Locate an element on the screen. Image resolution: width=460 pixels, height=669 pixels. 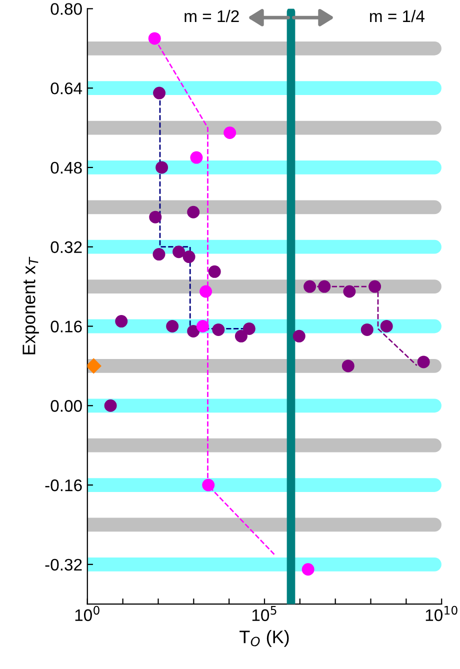
y-tick-label: 0.00 is located at coordinates (66, 406).